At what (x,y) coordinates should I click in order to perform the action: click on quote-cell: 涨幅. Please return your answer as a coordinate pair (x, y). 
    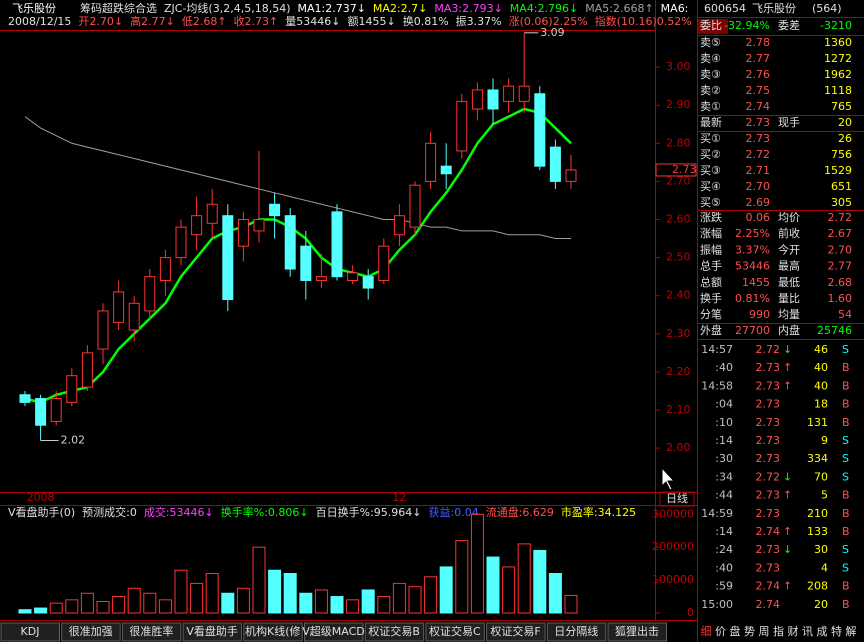
    Looking at the image, I should click on (711, 233).